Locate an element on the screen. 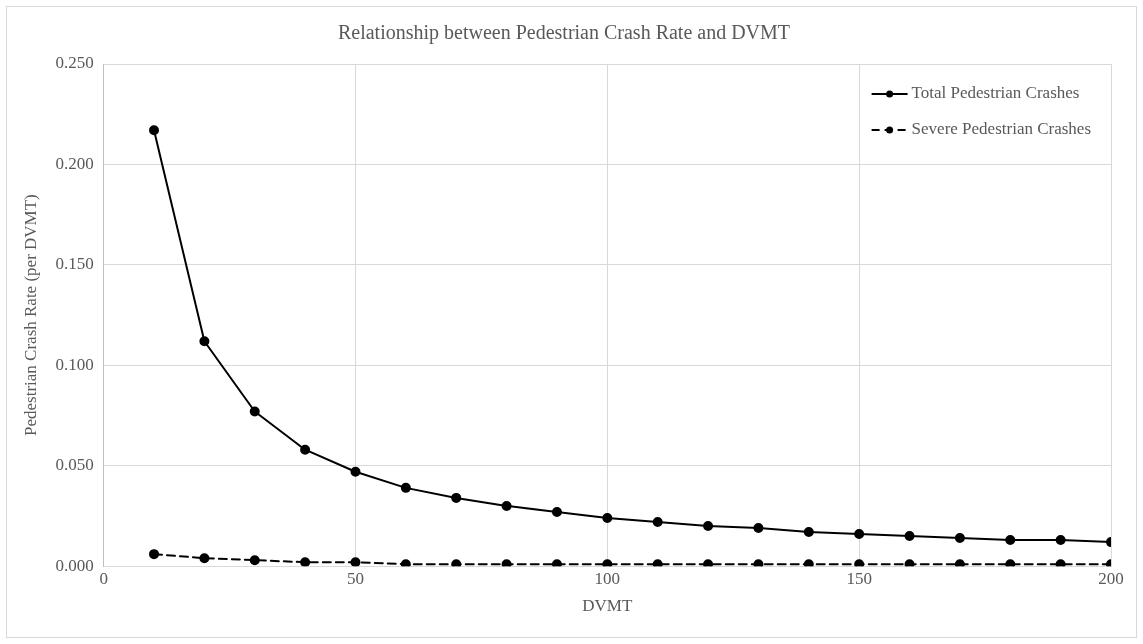  legend-label: Severe Pedestrian Crashes is located at coordinates (1001, 129).